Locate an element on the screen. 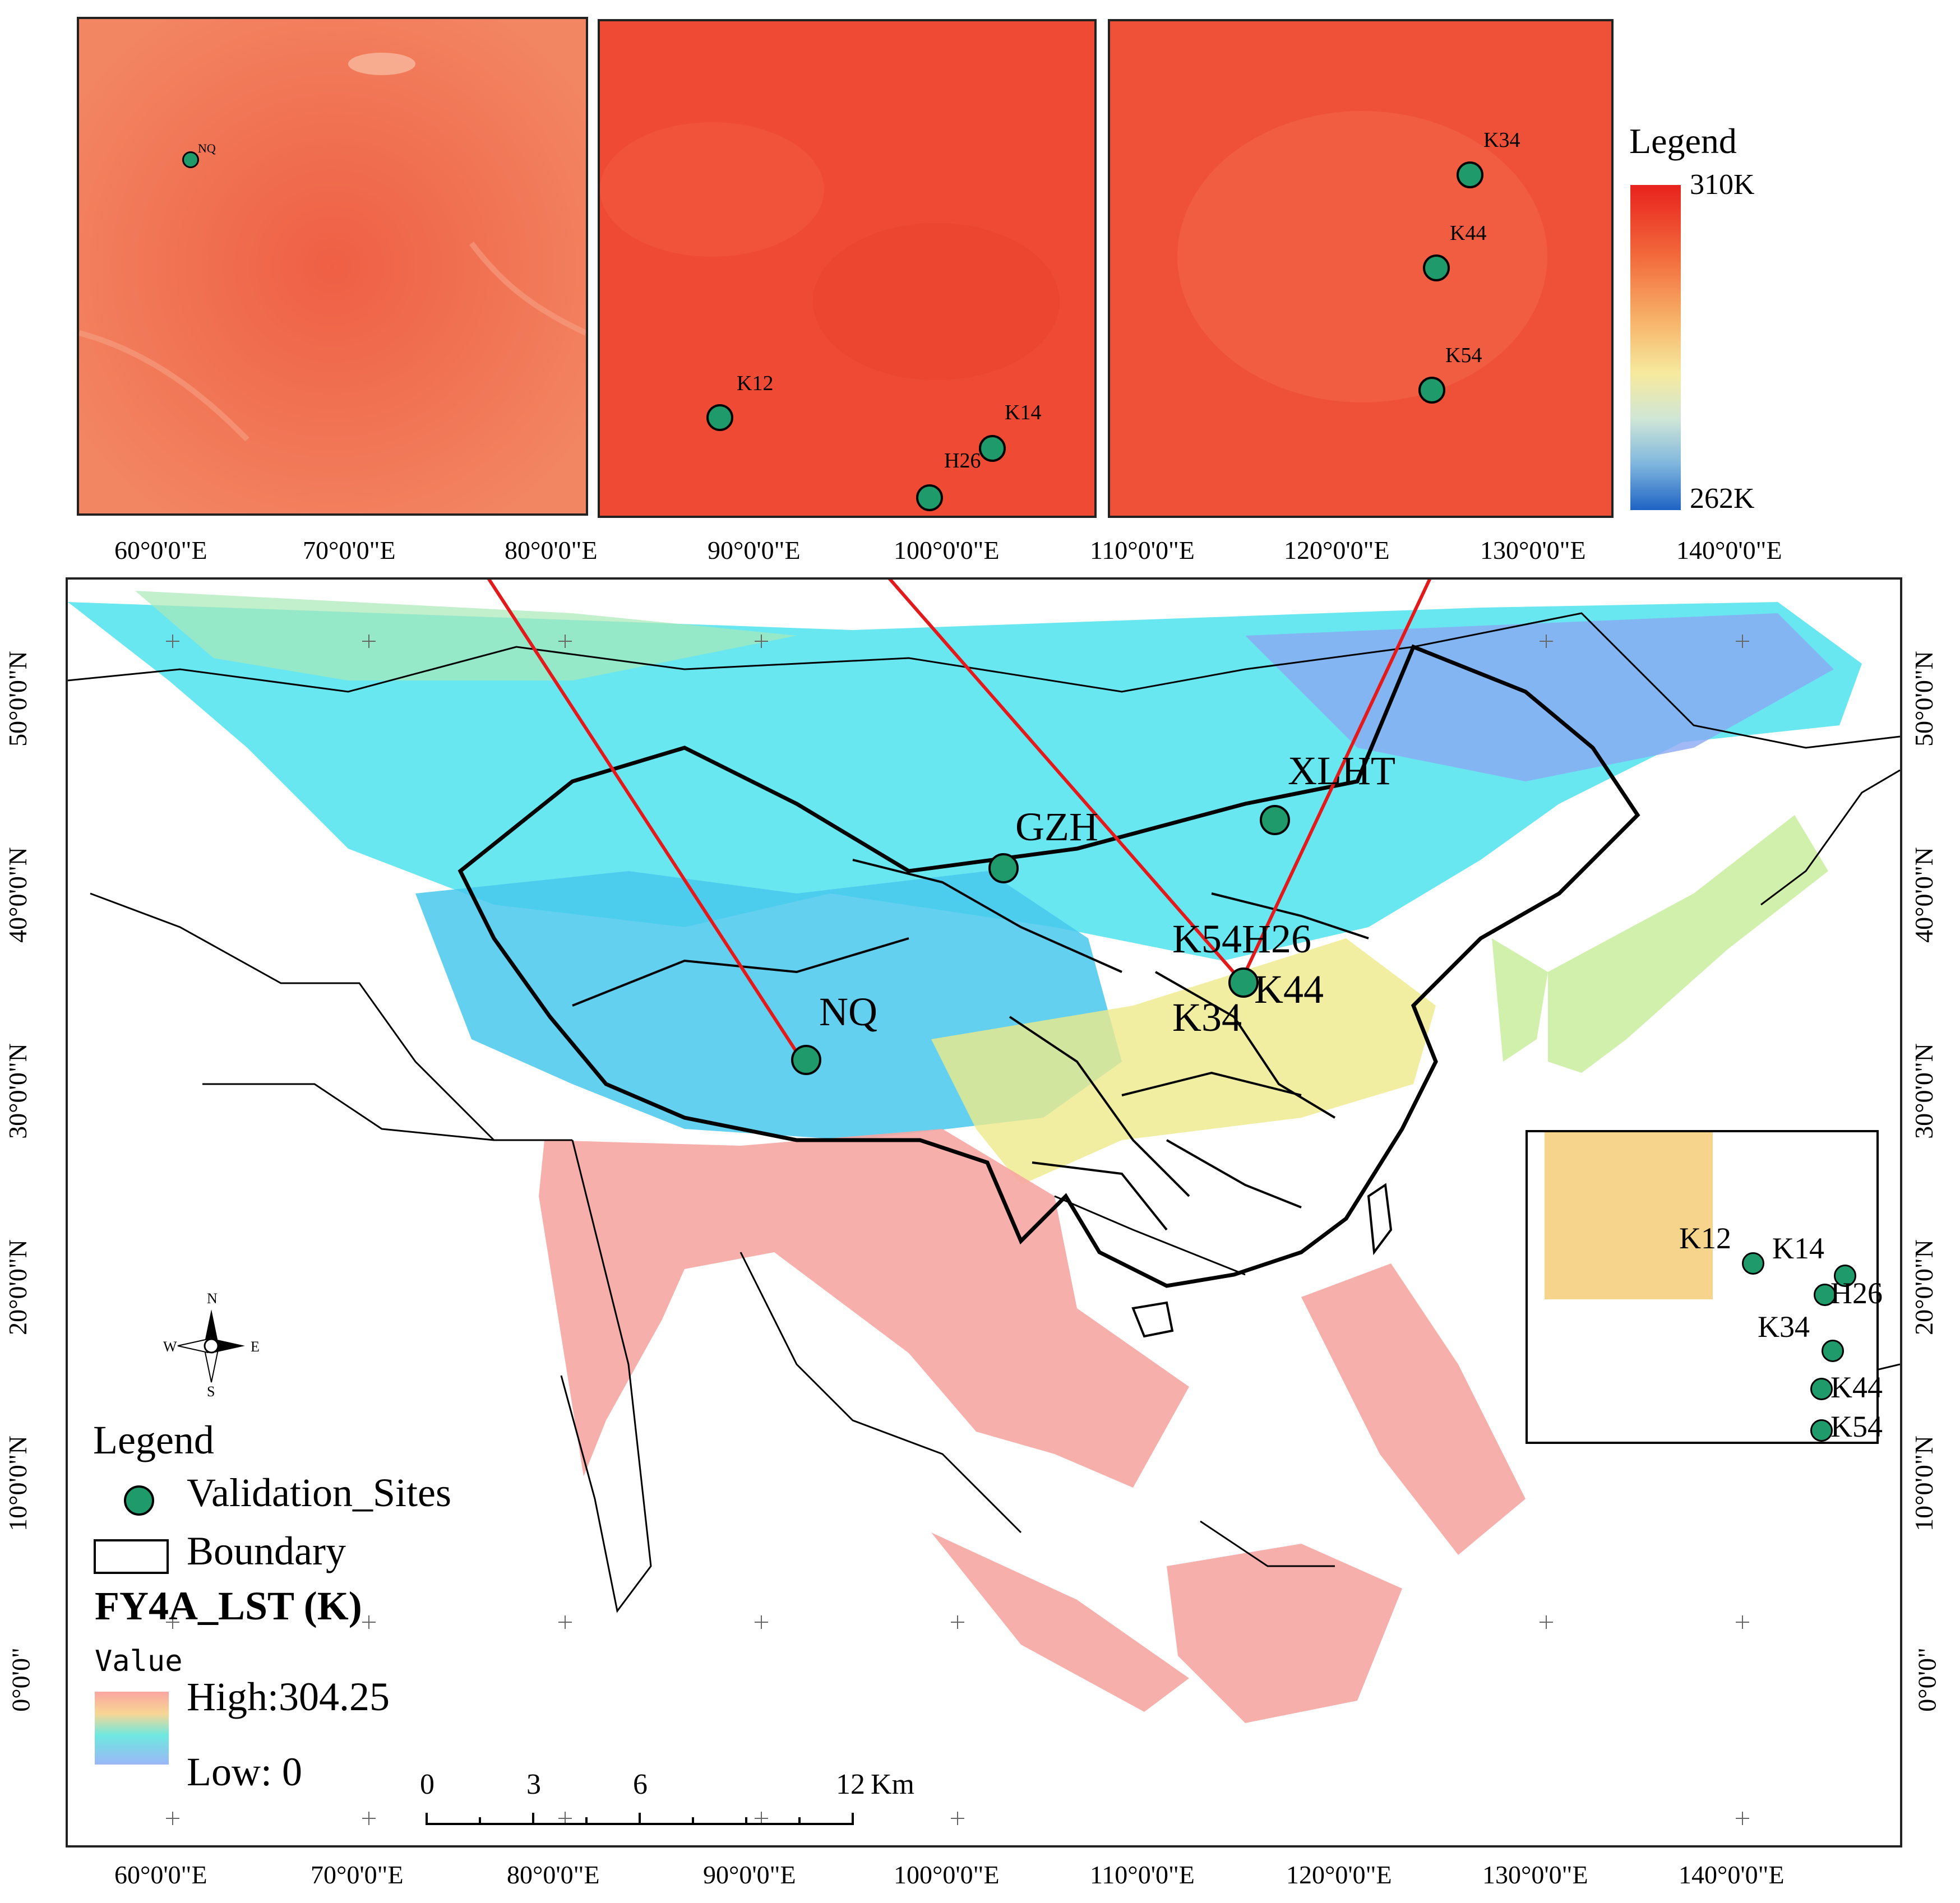 This screenshot has width=1960, height=1903. lat-label-left-40: 40°0'0"N is located at coordinates (17, 895).